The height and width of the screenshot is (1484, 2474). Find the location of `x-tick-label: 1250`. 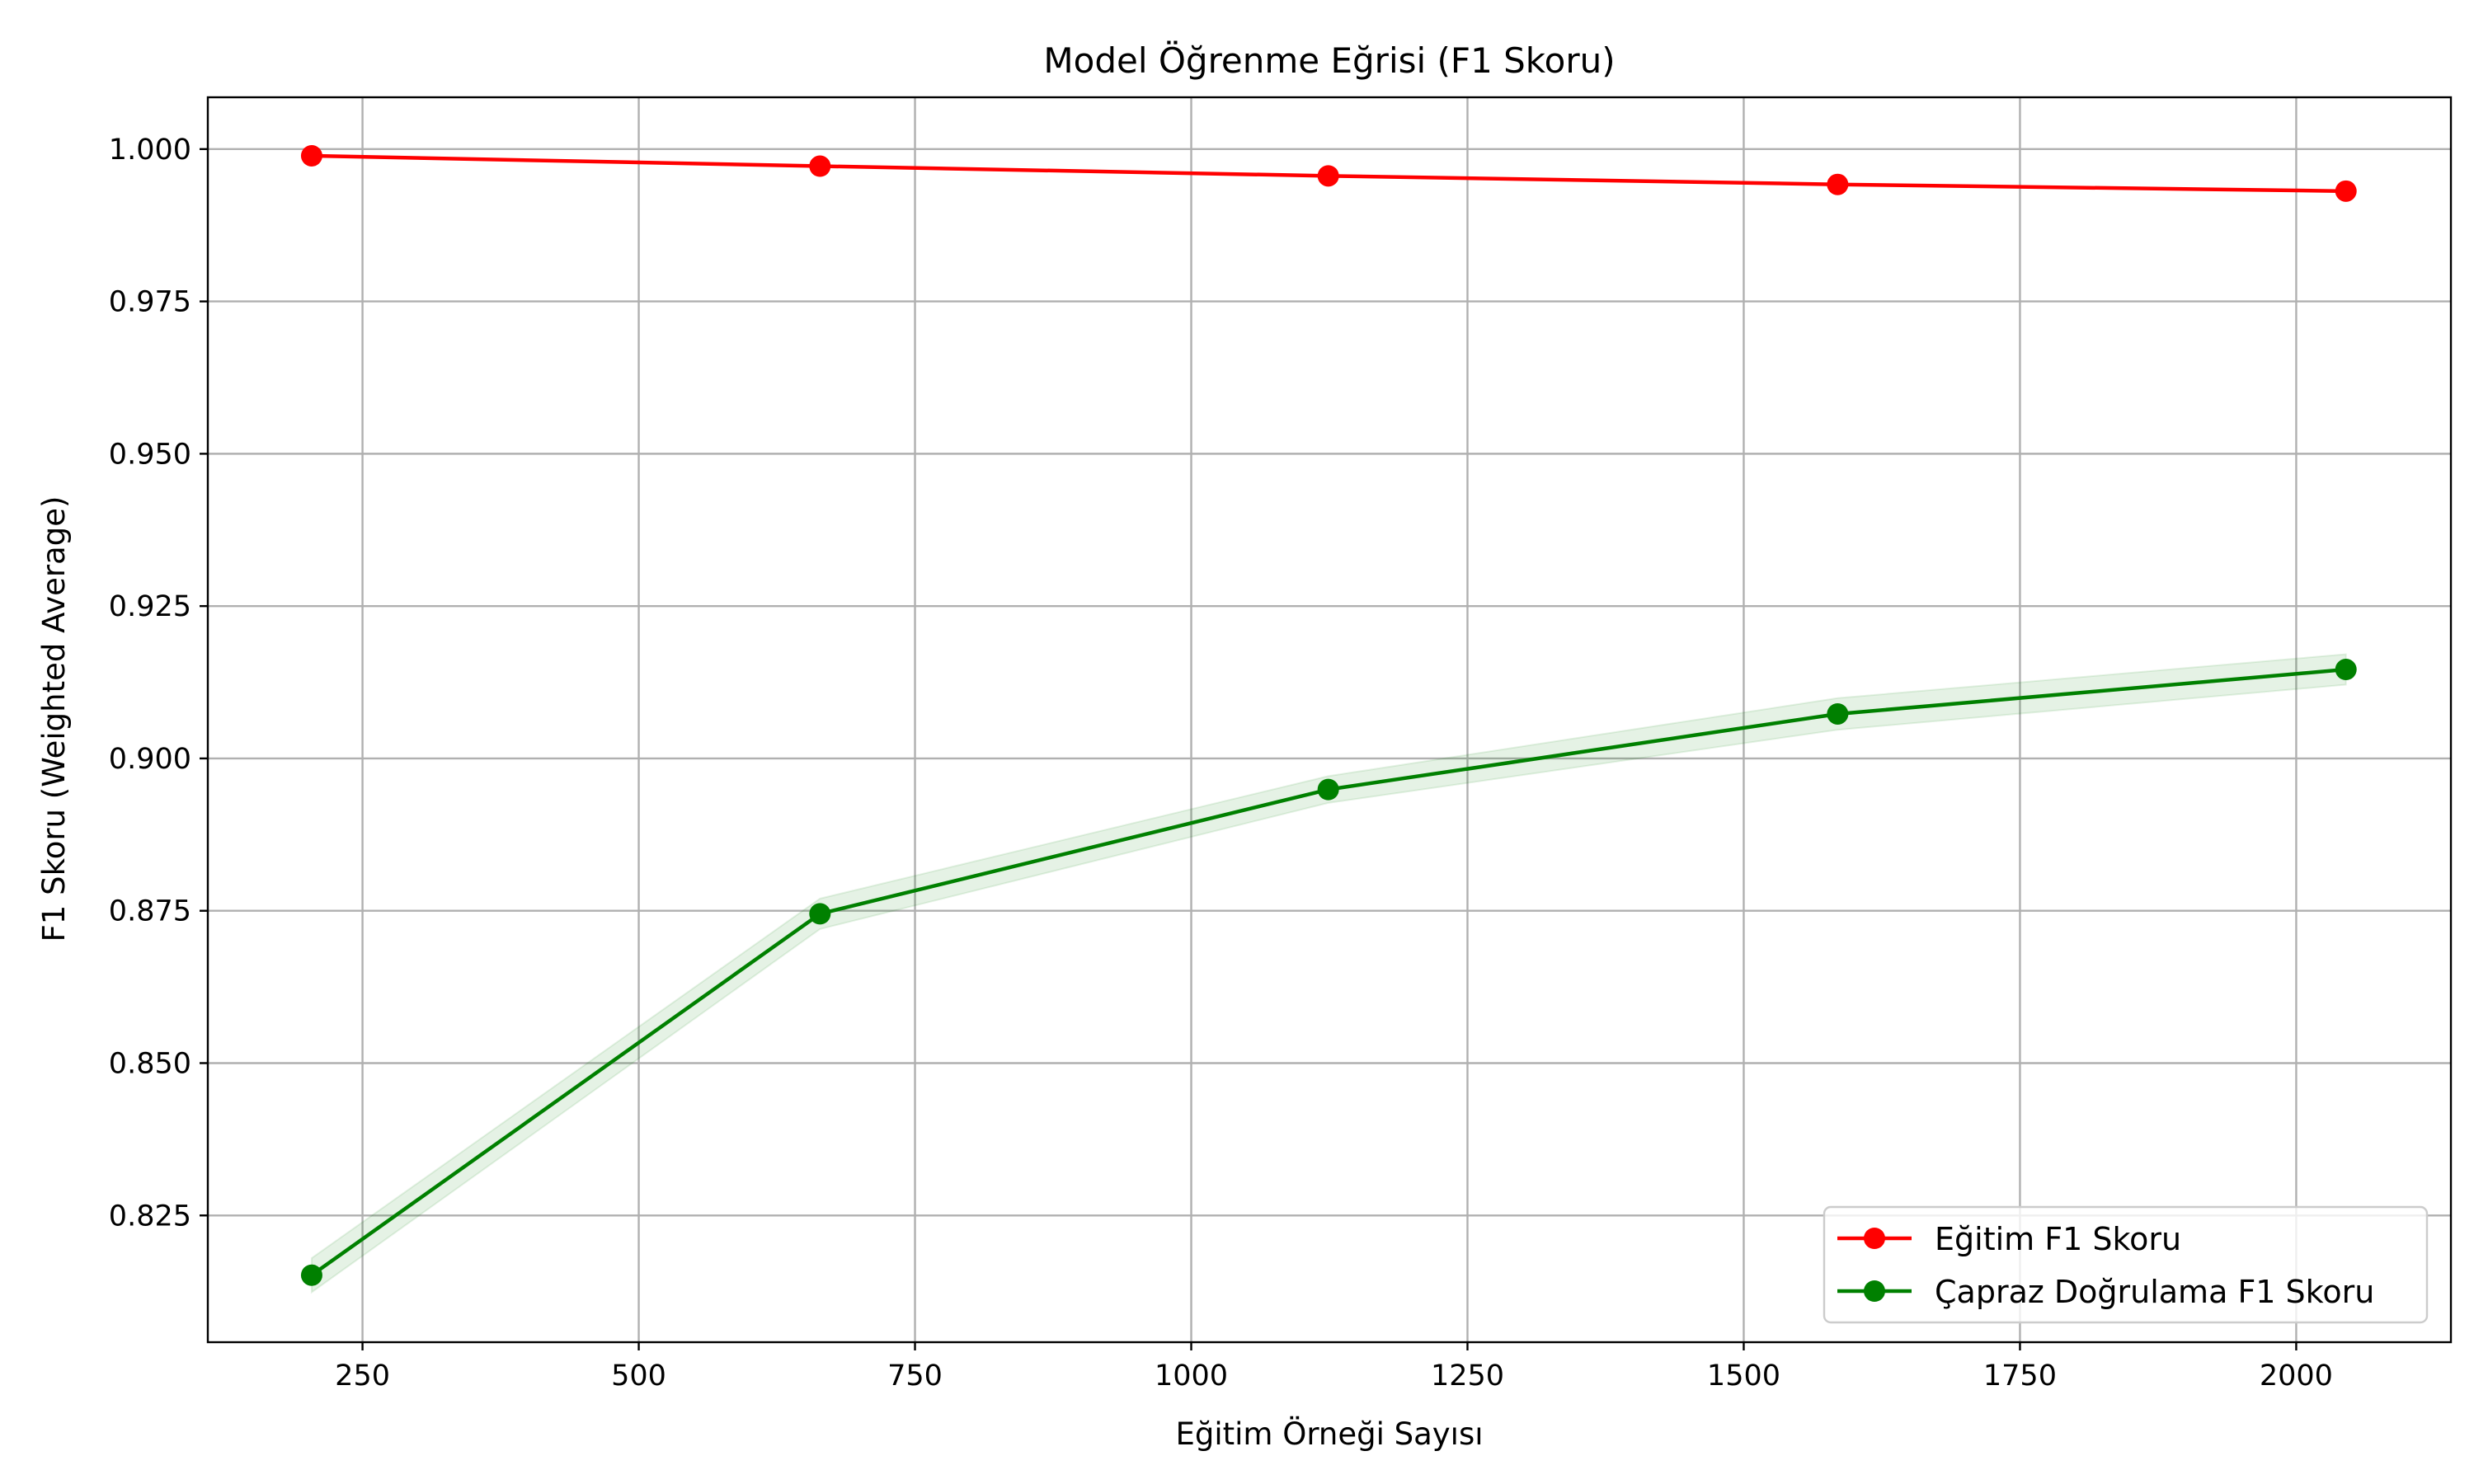

x-tick-label: 1250 is located at coordinates (1467, 1376).